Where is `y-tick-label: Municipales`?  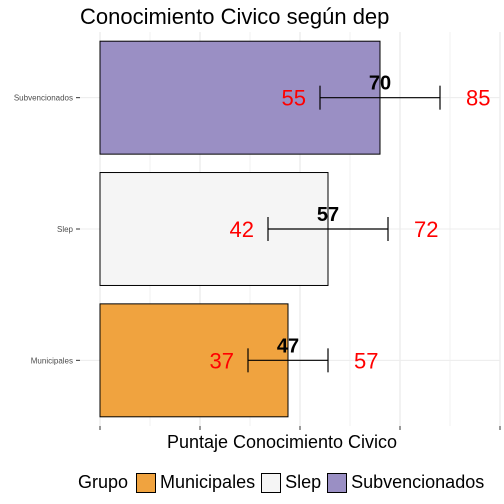
y-tick-label: Municipales is located at coordinates (52, 360).